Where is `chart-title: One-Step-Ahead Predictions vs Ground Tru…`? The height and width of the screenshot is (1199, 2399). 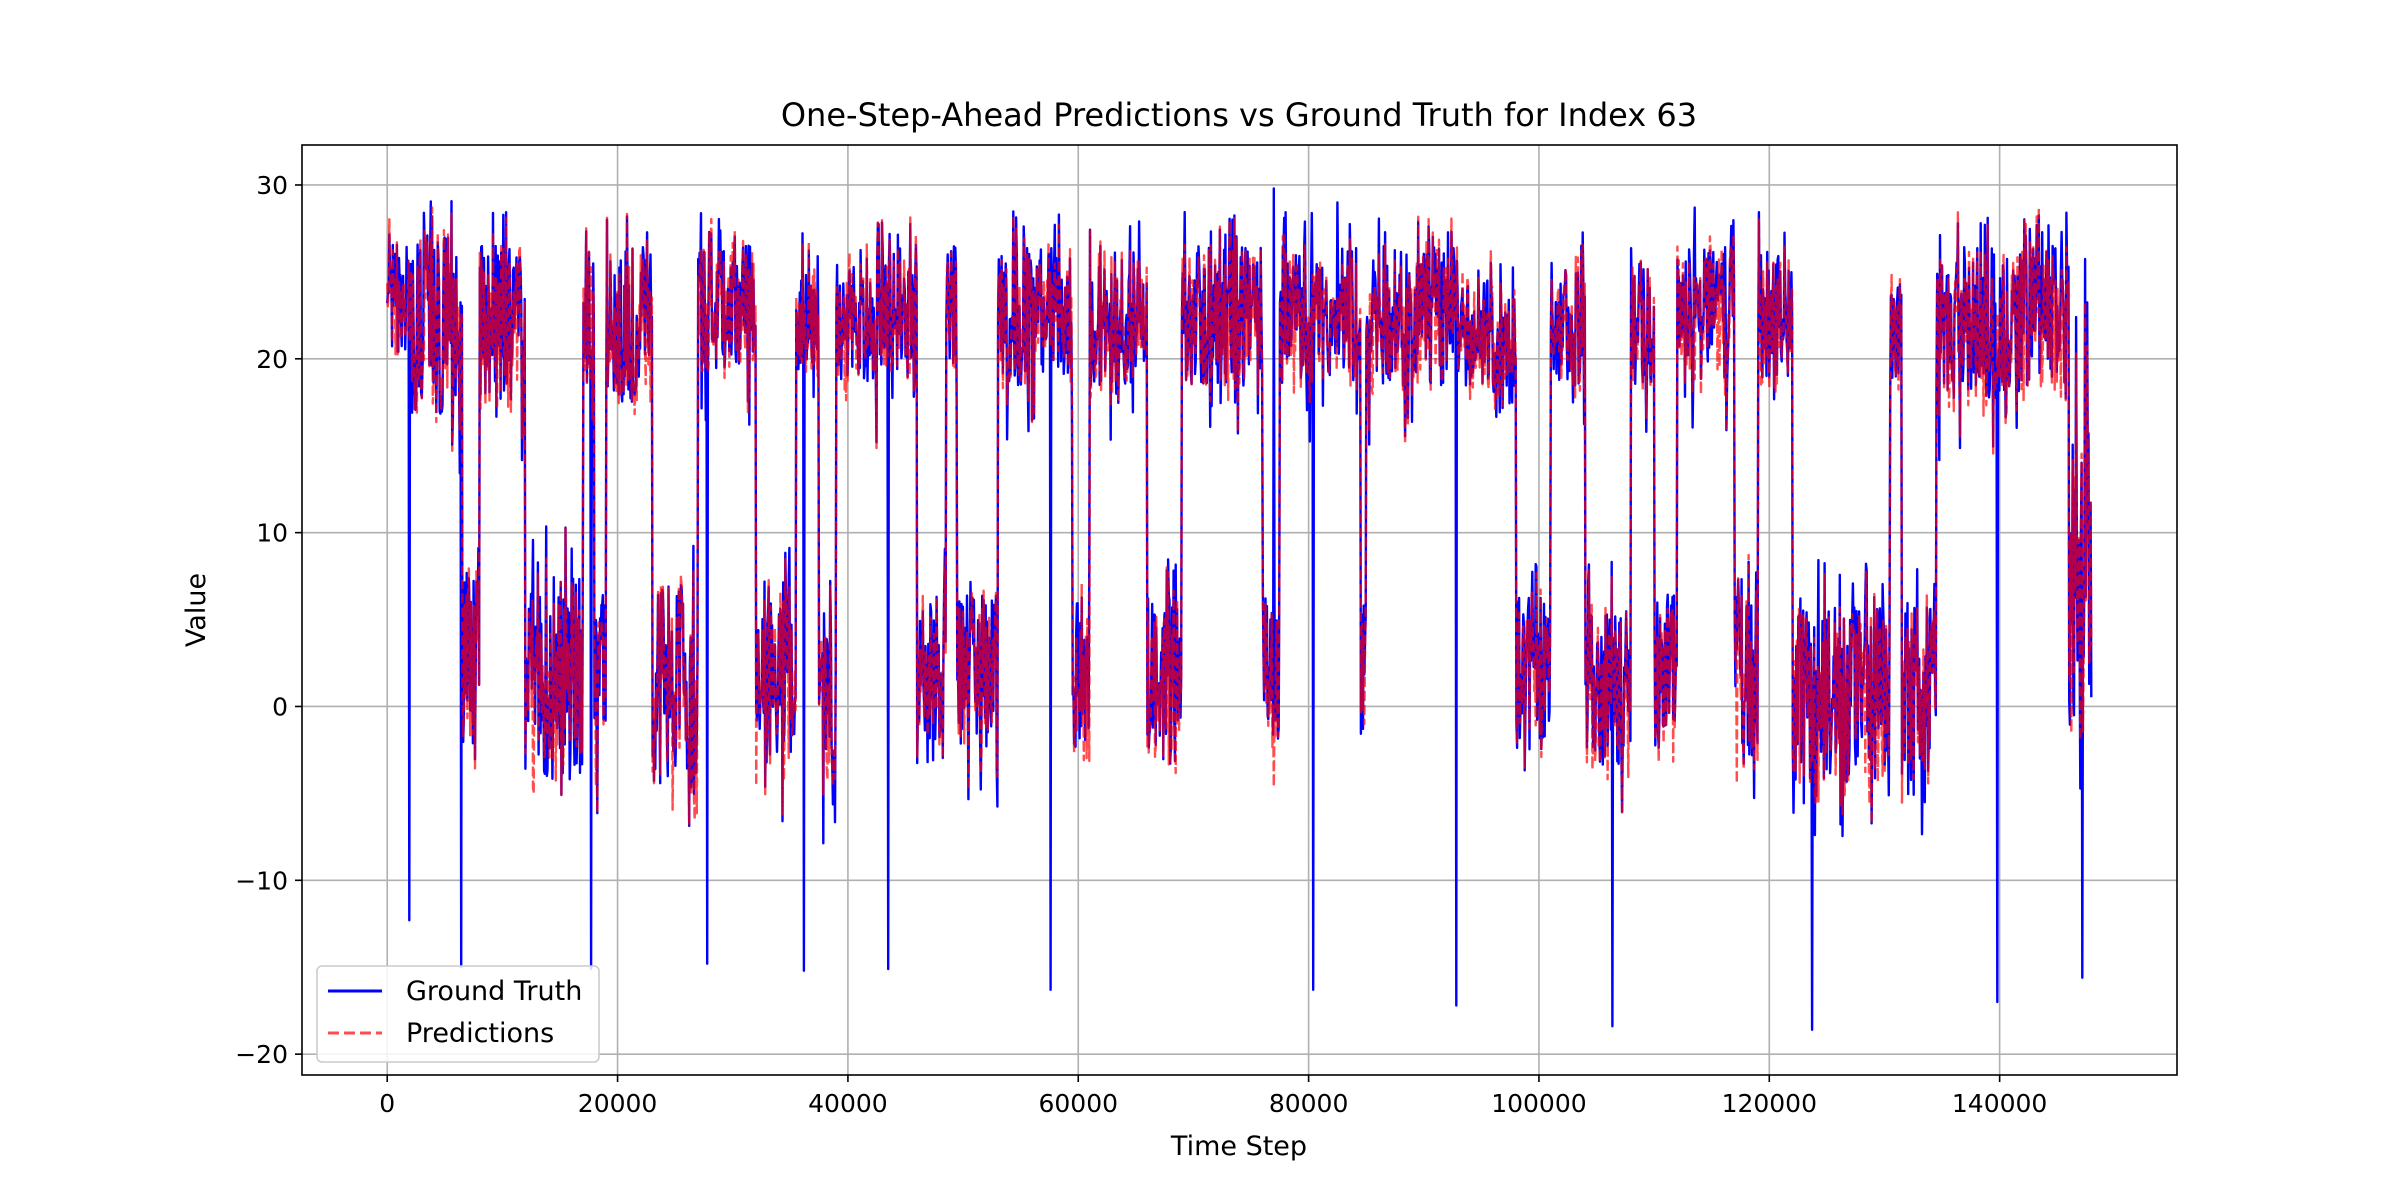
chart-title: One-Step-Ahead Predictions vs Ground Tru… is located at coordinates (1239, 115).